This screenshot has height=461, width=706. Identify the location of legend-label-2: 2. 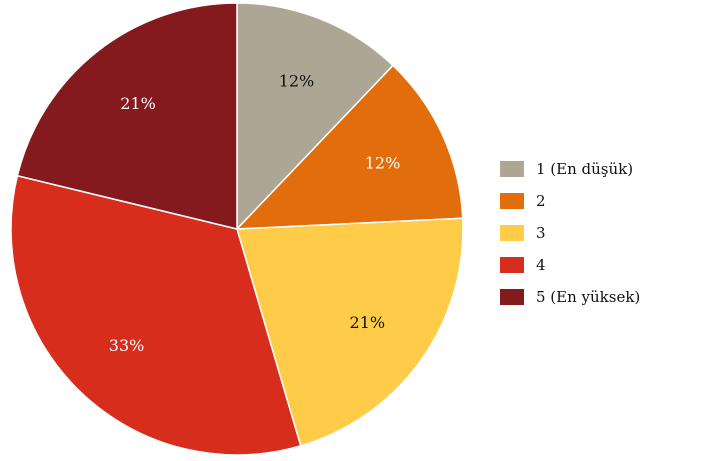
(541, 201).